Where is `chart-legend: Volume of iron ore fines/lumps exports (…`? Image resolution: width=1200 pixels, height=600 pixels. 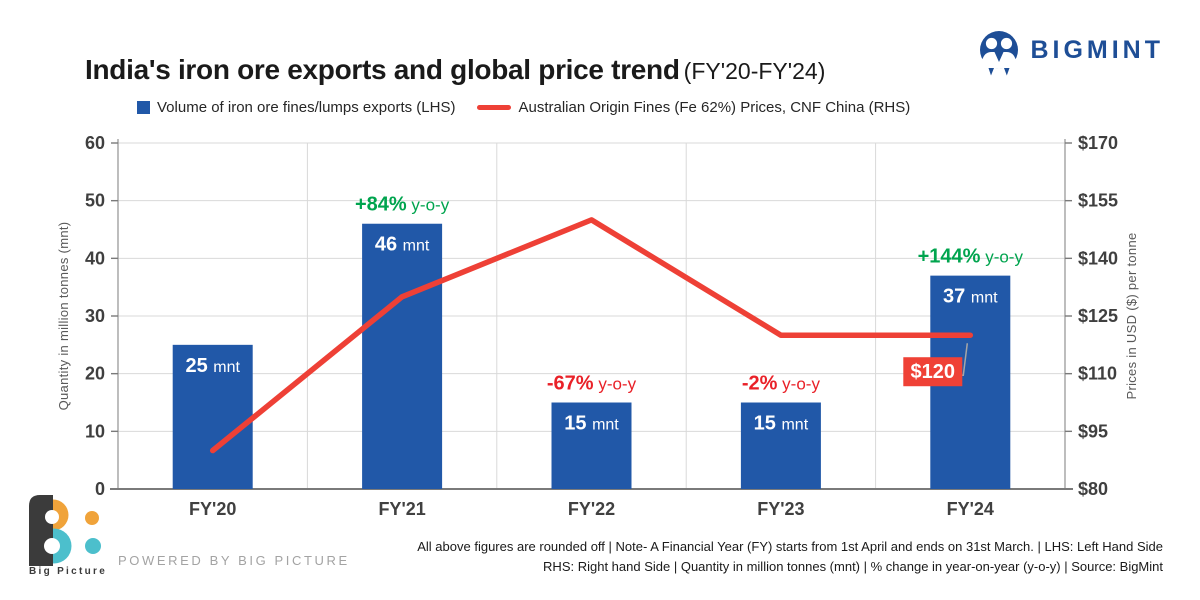
chart-legend: Volume of iron ore fines/lumps exports (… is located at coordinates (523, 107).